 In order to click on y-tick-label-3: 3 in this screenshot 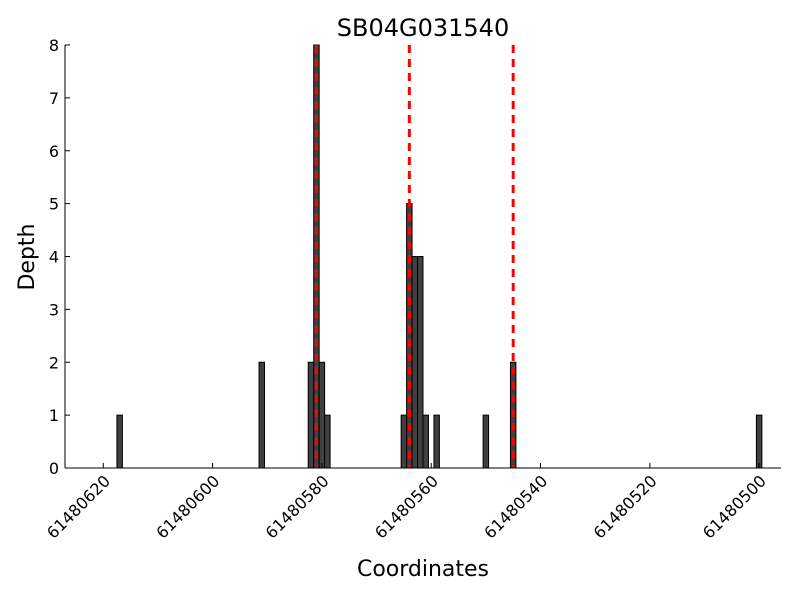, I will do `click(54, 309)`.